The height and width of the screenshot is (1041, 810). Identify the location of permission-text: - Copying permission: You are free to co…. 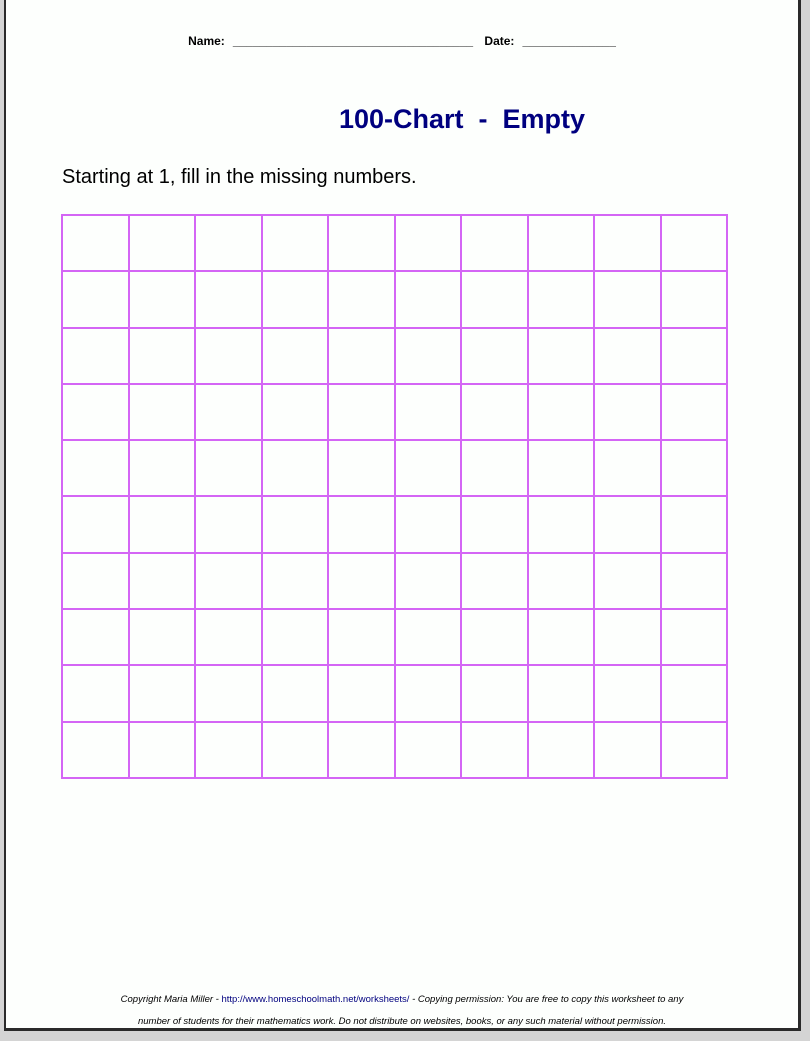
(546, 999).